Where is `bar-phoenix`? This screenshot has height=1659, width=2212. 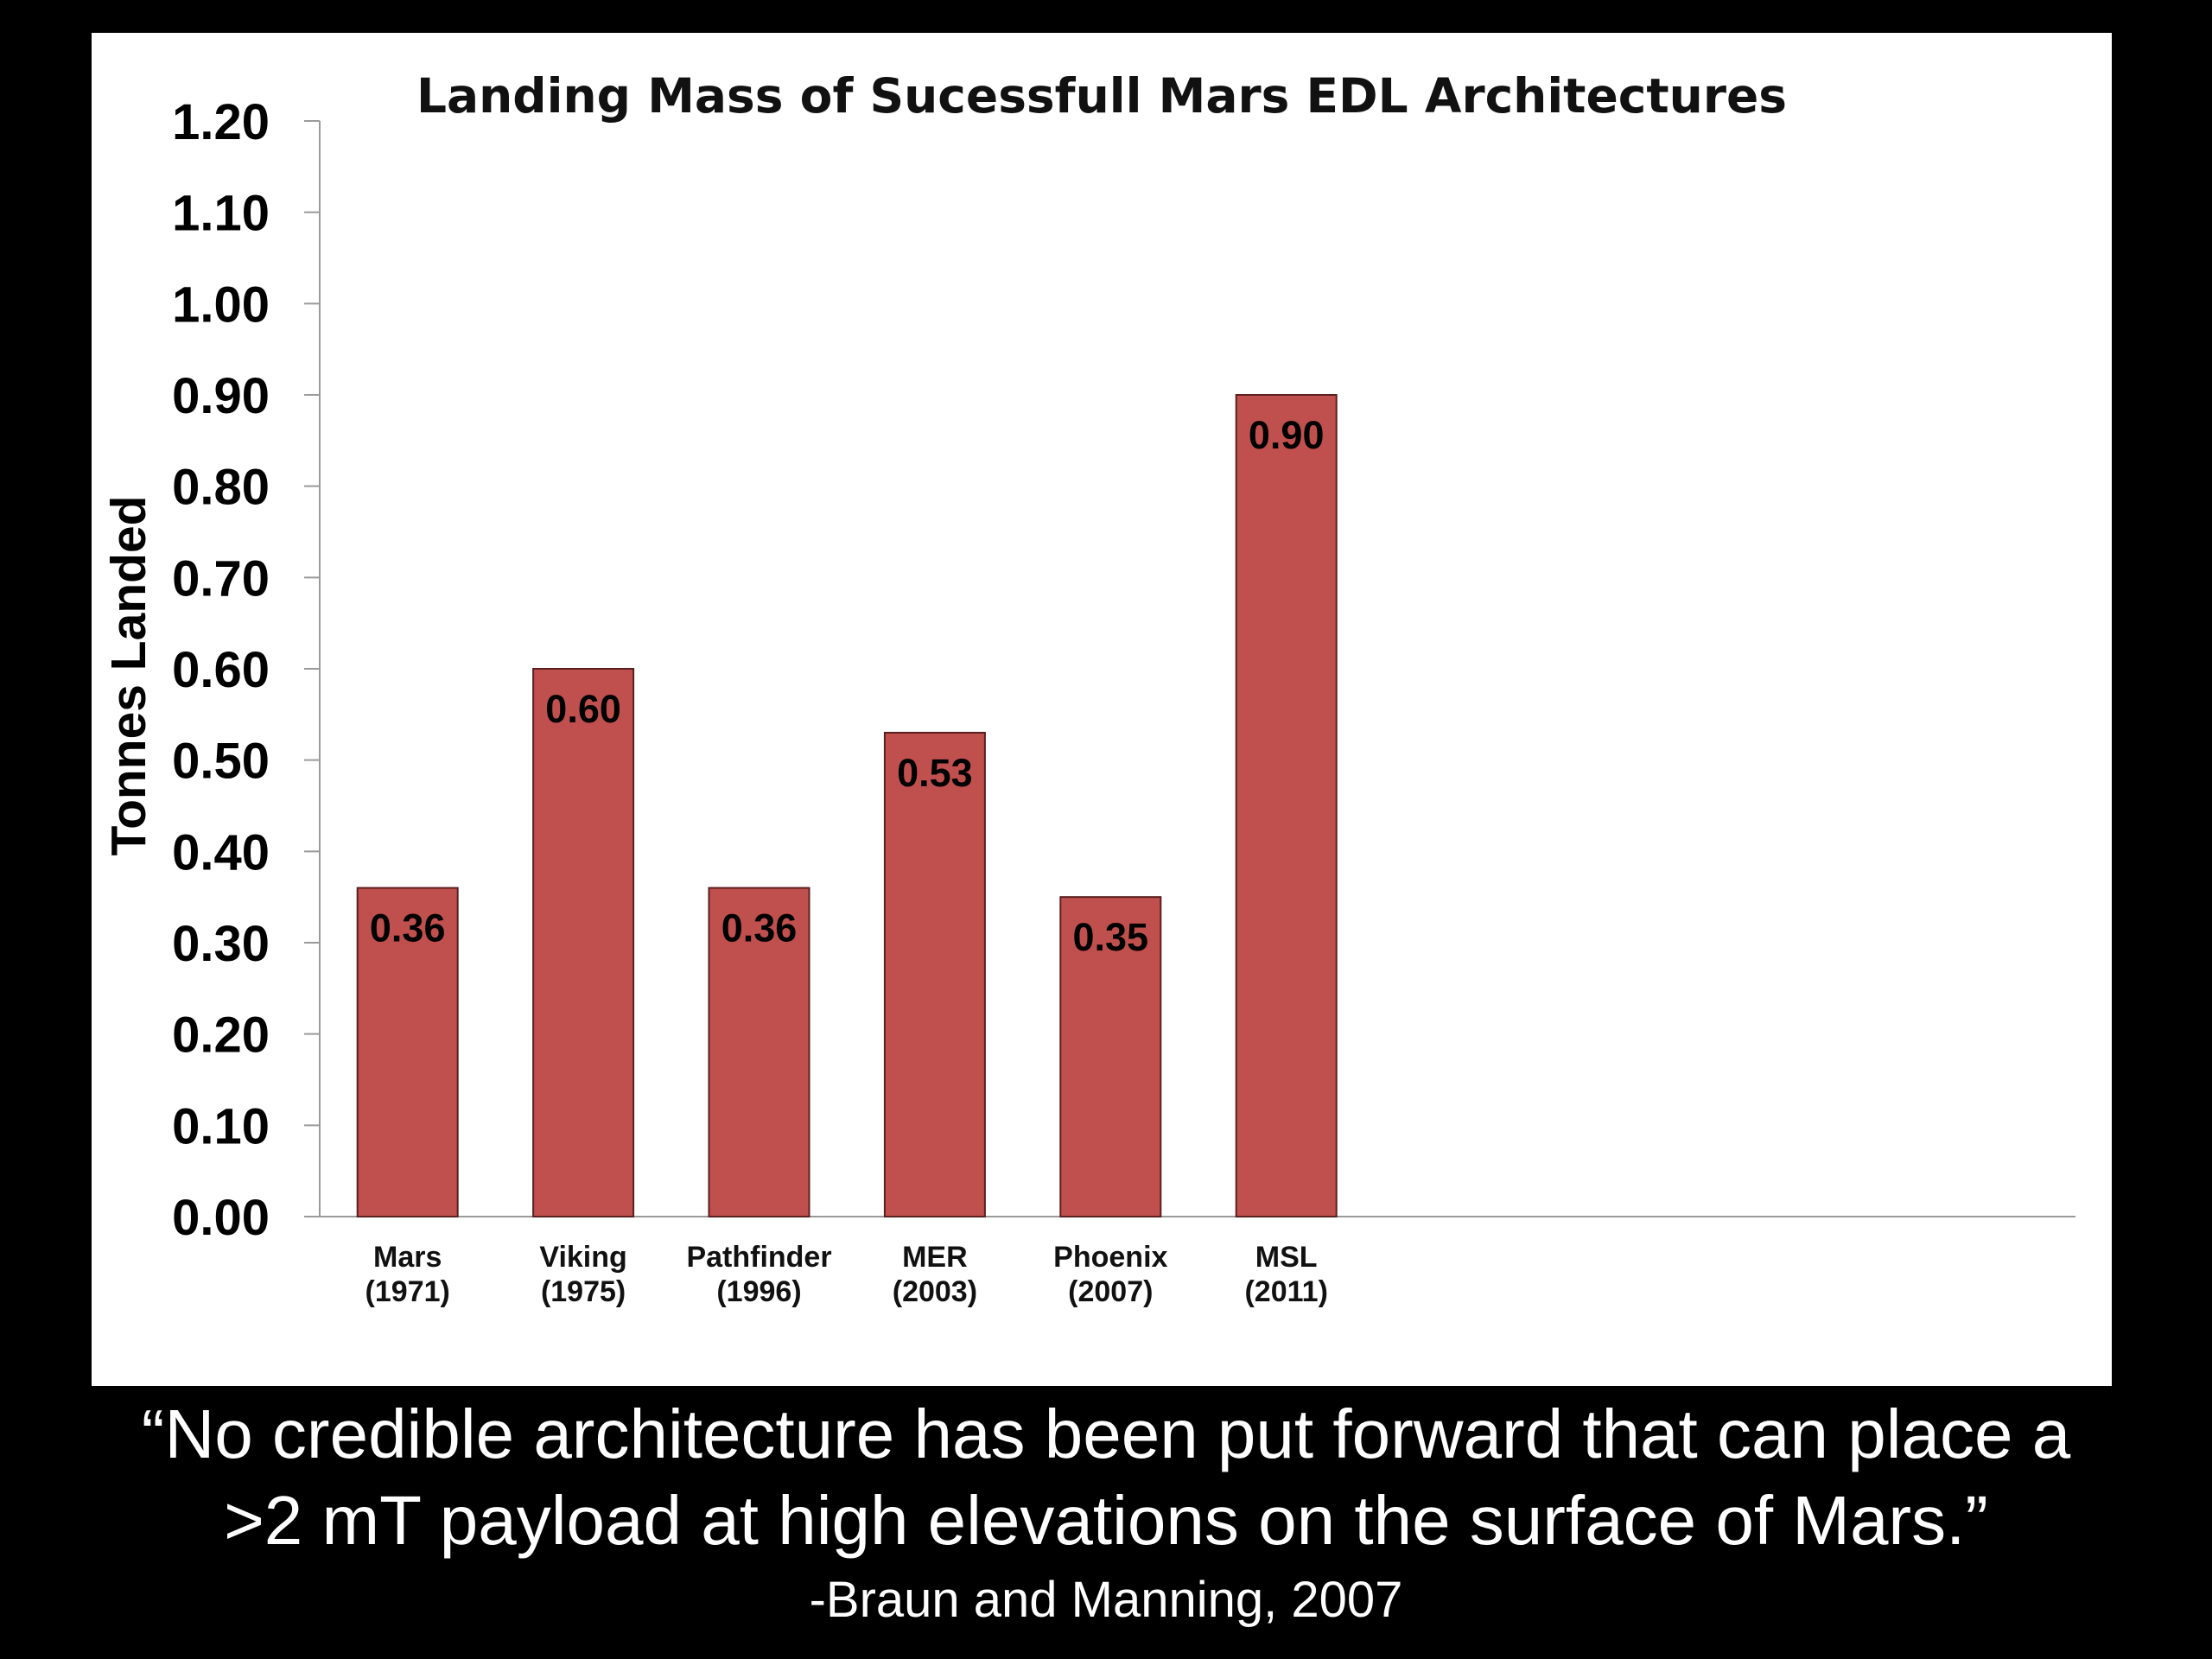 bar-phoenix is located at coordinates (1110, 1056).